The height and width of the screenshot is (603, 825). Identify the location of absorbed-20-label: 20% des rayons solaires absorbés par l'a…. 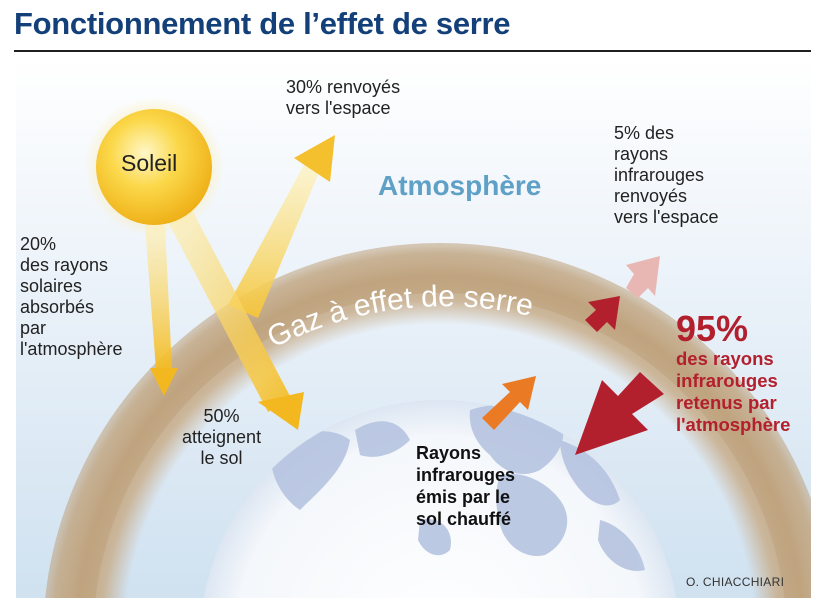
(71, 296).